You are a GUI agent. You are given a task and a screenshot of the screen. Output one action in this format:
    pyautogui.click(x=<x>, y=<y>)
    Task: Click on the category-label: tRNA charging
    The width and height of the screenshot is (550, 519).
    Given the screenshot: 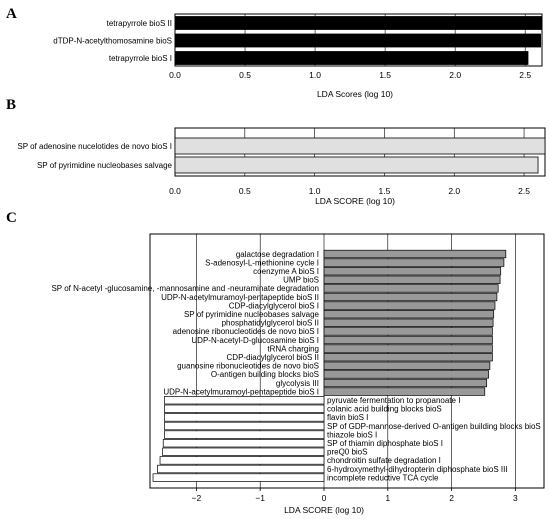 What is the action you would take?
    pyautogui.click(x=293, y=348)
    